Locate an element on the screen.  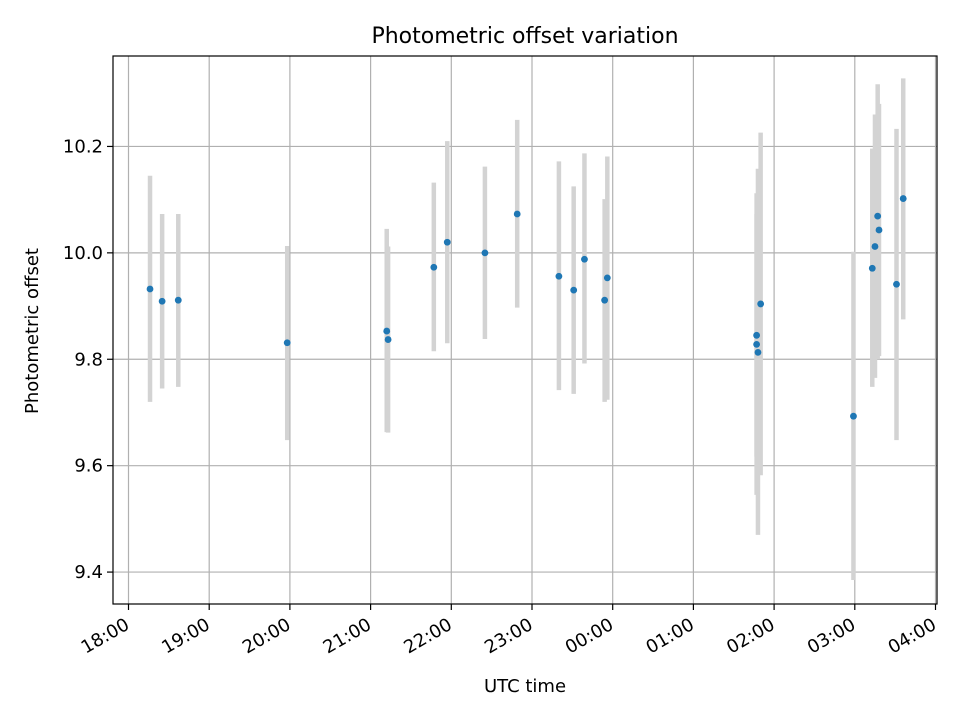
y-tick-label: 9.4 is located at coordinates (88, 572).